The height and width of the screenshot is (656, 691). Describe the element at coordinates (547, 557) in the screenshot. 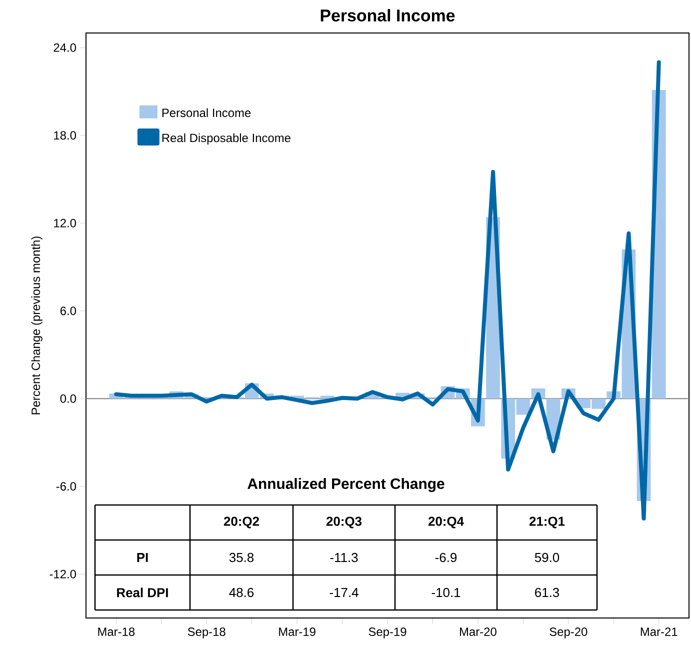

I see `annotation: 59.0` at that location.